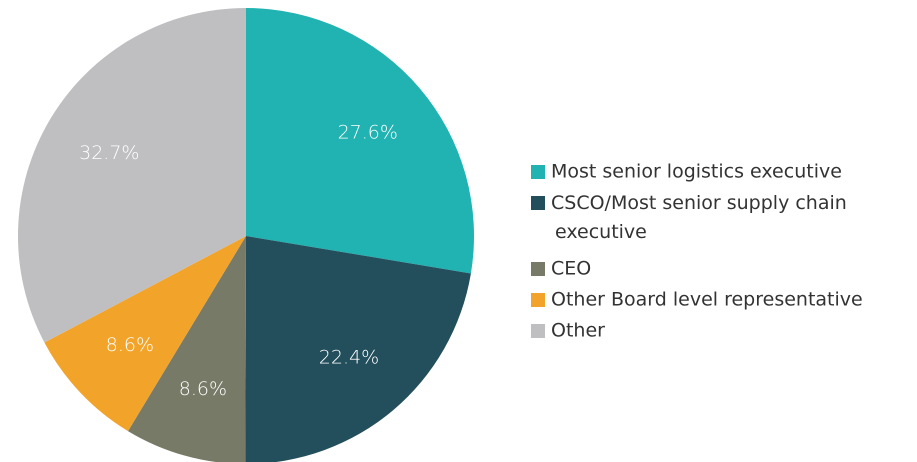 This screenshot has height=462, width=917. I want to click on legend-label: CEO, so click(571, 269).